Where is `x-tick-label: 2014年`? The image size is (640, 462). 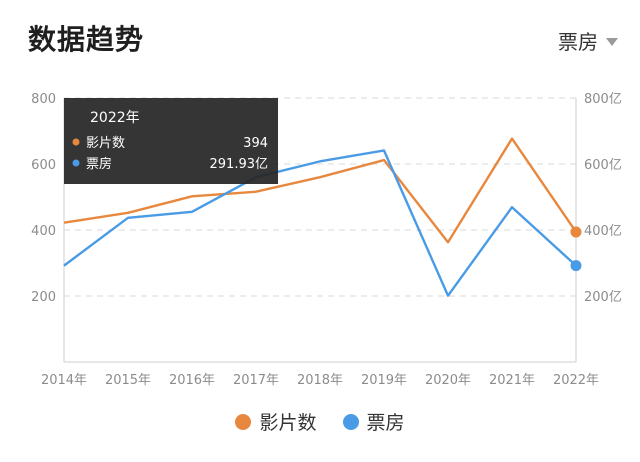 x-tick-label: 2014年 is located at coordinates (64, 380).